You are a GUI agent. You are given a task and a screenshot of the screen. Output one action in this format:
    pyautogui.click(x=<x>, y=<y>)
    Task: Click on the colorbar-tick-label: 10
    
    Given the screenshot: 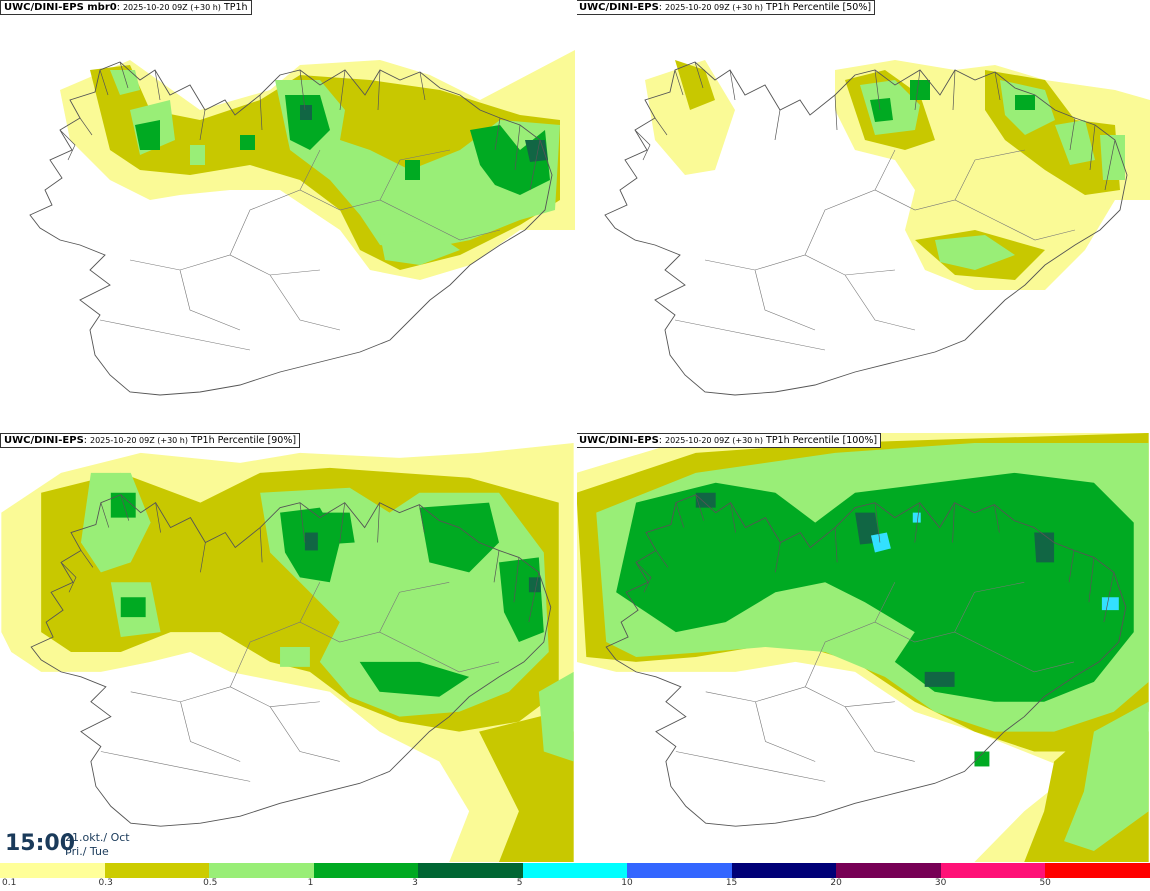 What is the action you would take?
    pyautogui.click(x=627, y=883)
    